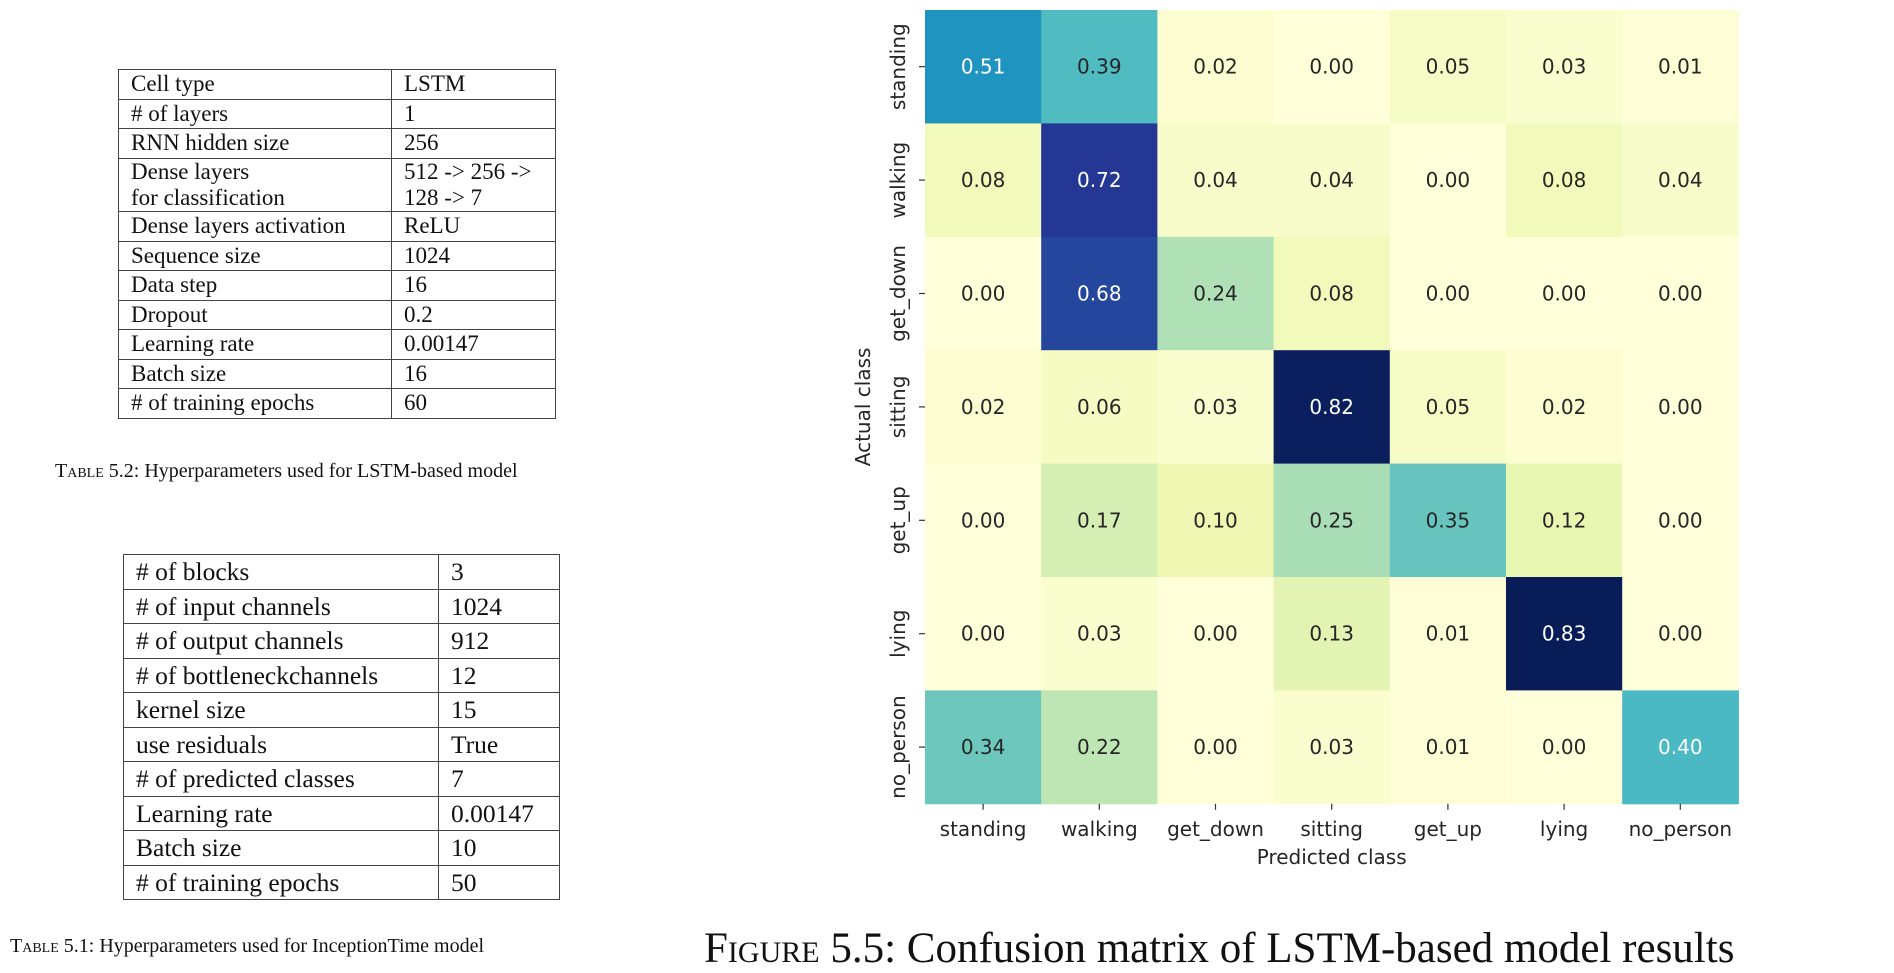 The width and height of the screenshot is (1894, 973). What do you see at coordinates (337, 403) in the screenshot?
I see `table-row: # of training epochs 60` at bounding box center [337, 403].